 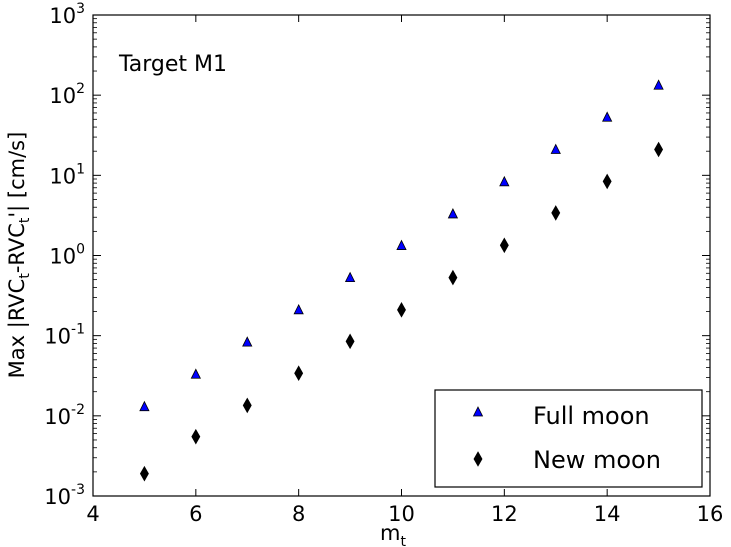 I want to click on y-tick-exponent: 1, so click(x=80, y=169).